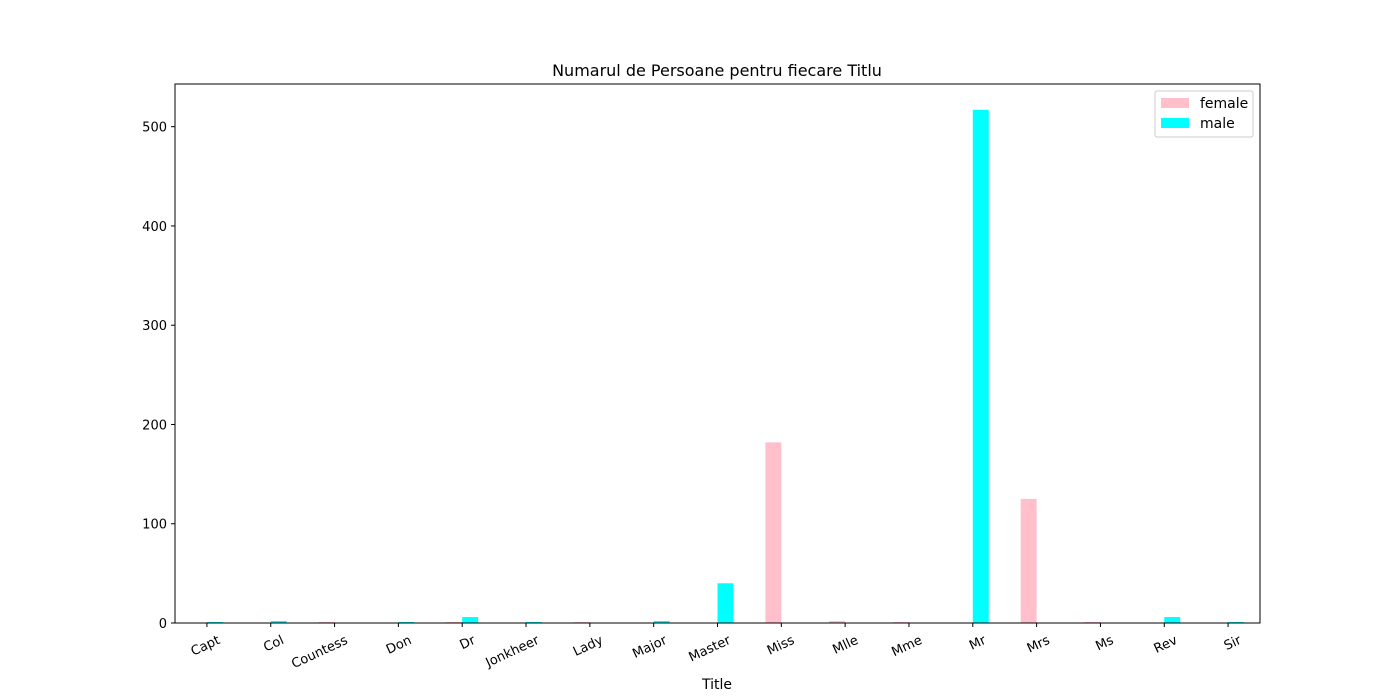 This screenshot has height=700, width=1400. I want to click on legend-label-female: female, so click(1224, 104).